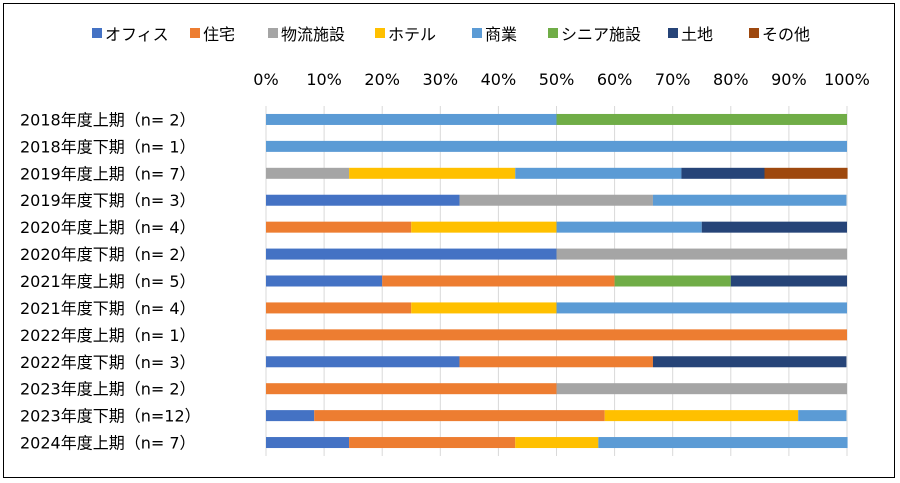  Describe the element at coordinates (412, 34) in the screenshot. I see `legend-label: ホテル` at that location.